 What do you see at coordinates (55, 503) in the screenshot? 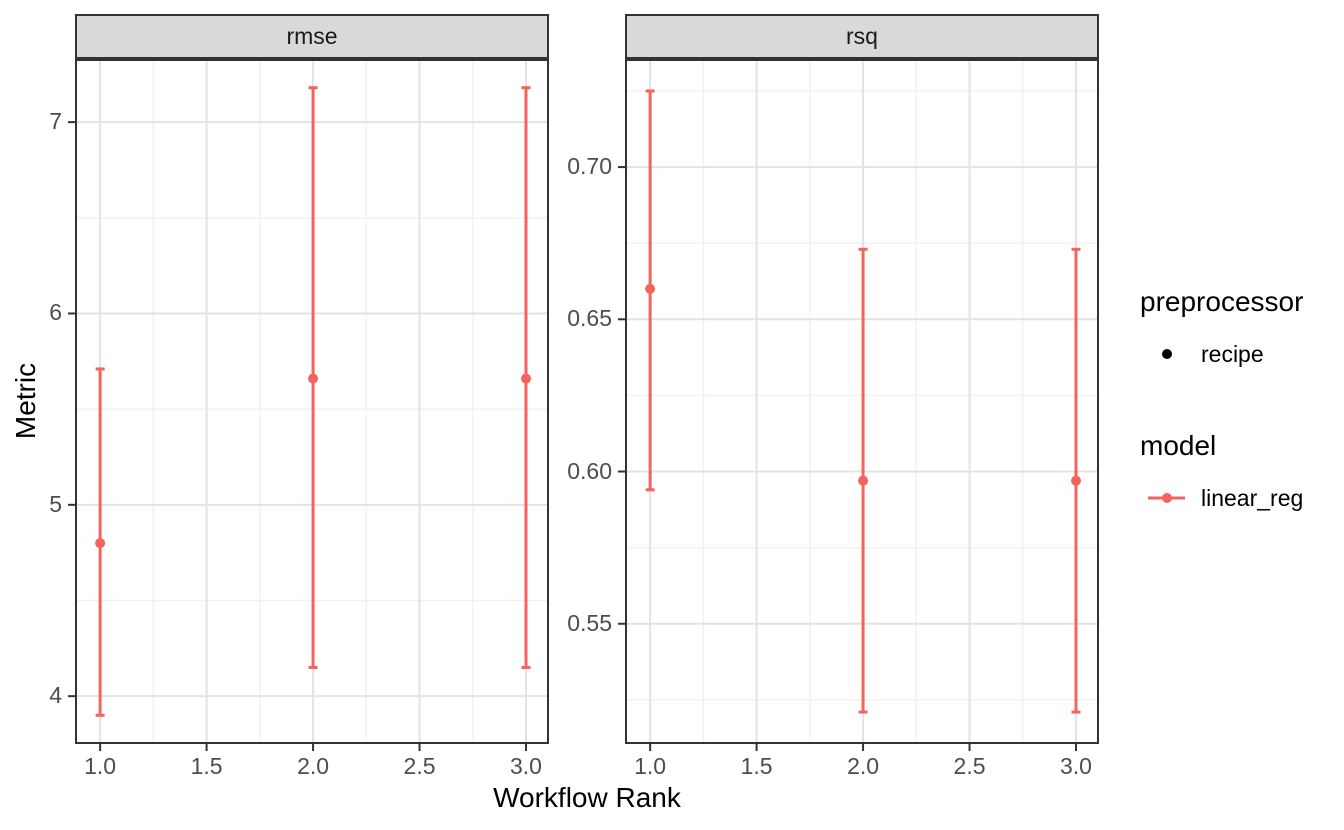
I see `y-tick-label: 5` at bounding box center [55, 503].